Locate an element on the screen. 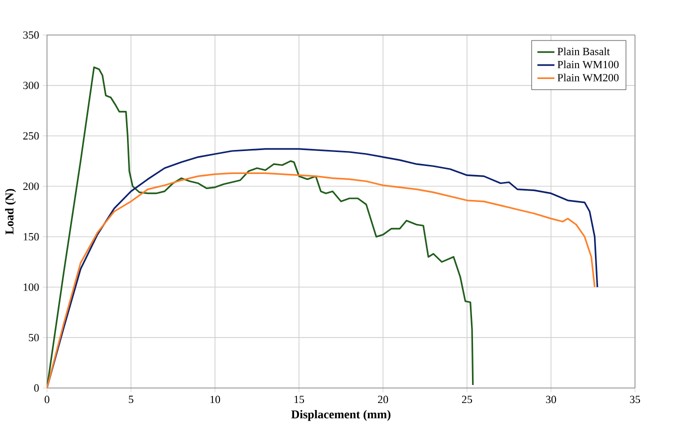 This screenshot has height=434, width=678. y-axis-title: Load (N) is located at coordinates (10, 211).